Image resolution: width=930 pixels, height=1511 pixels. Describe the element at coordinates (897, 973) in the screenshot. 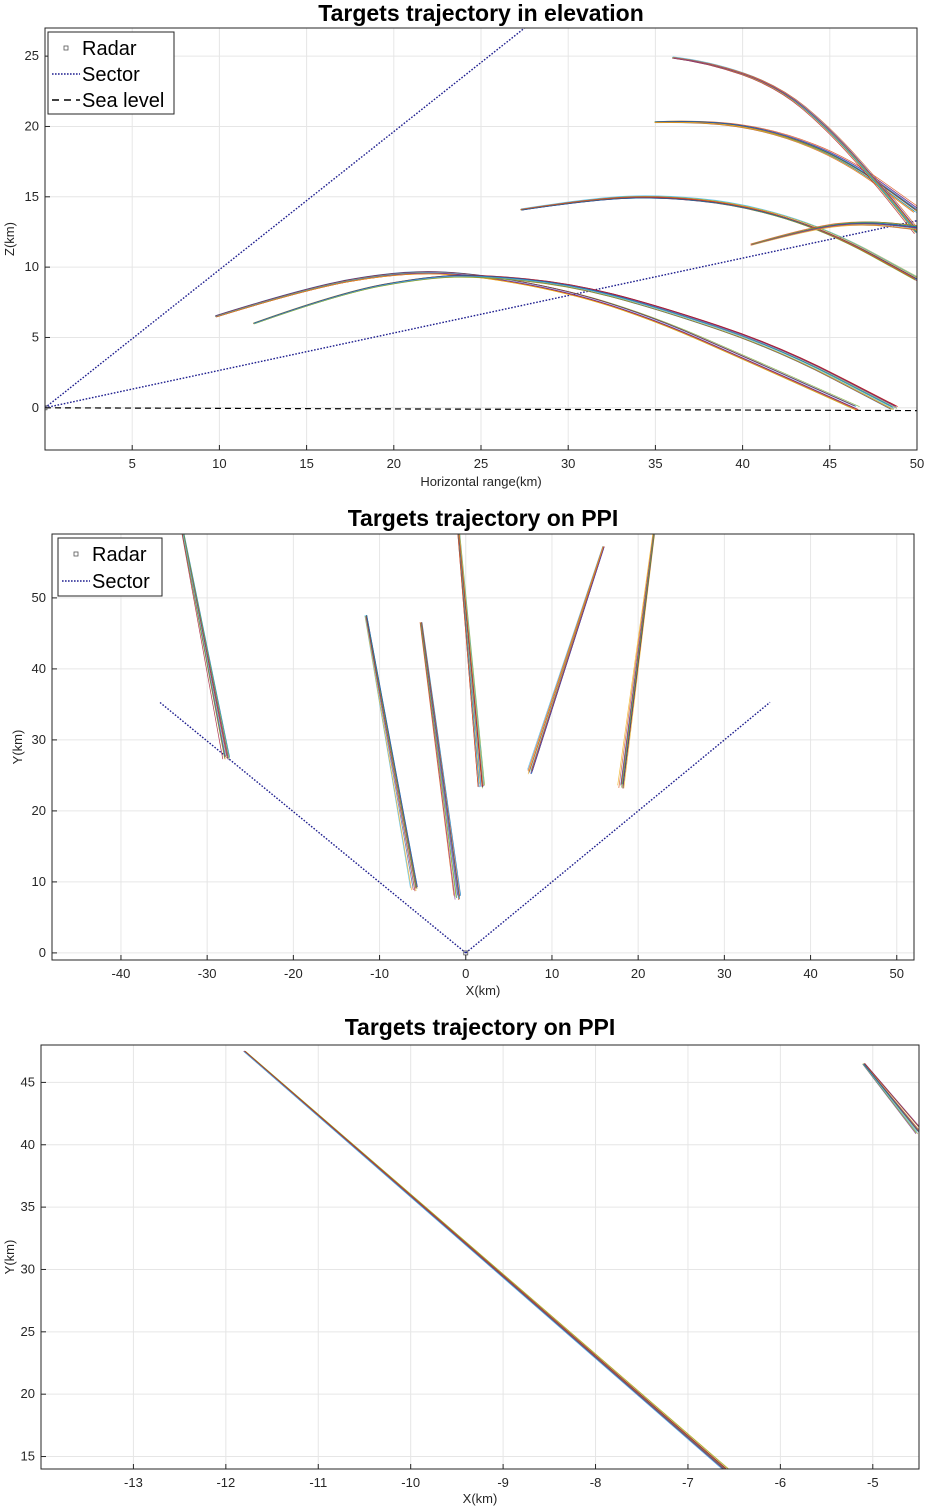

I see `x-tick-label: 50` at that location.